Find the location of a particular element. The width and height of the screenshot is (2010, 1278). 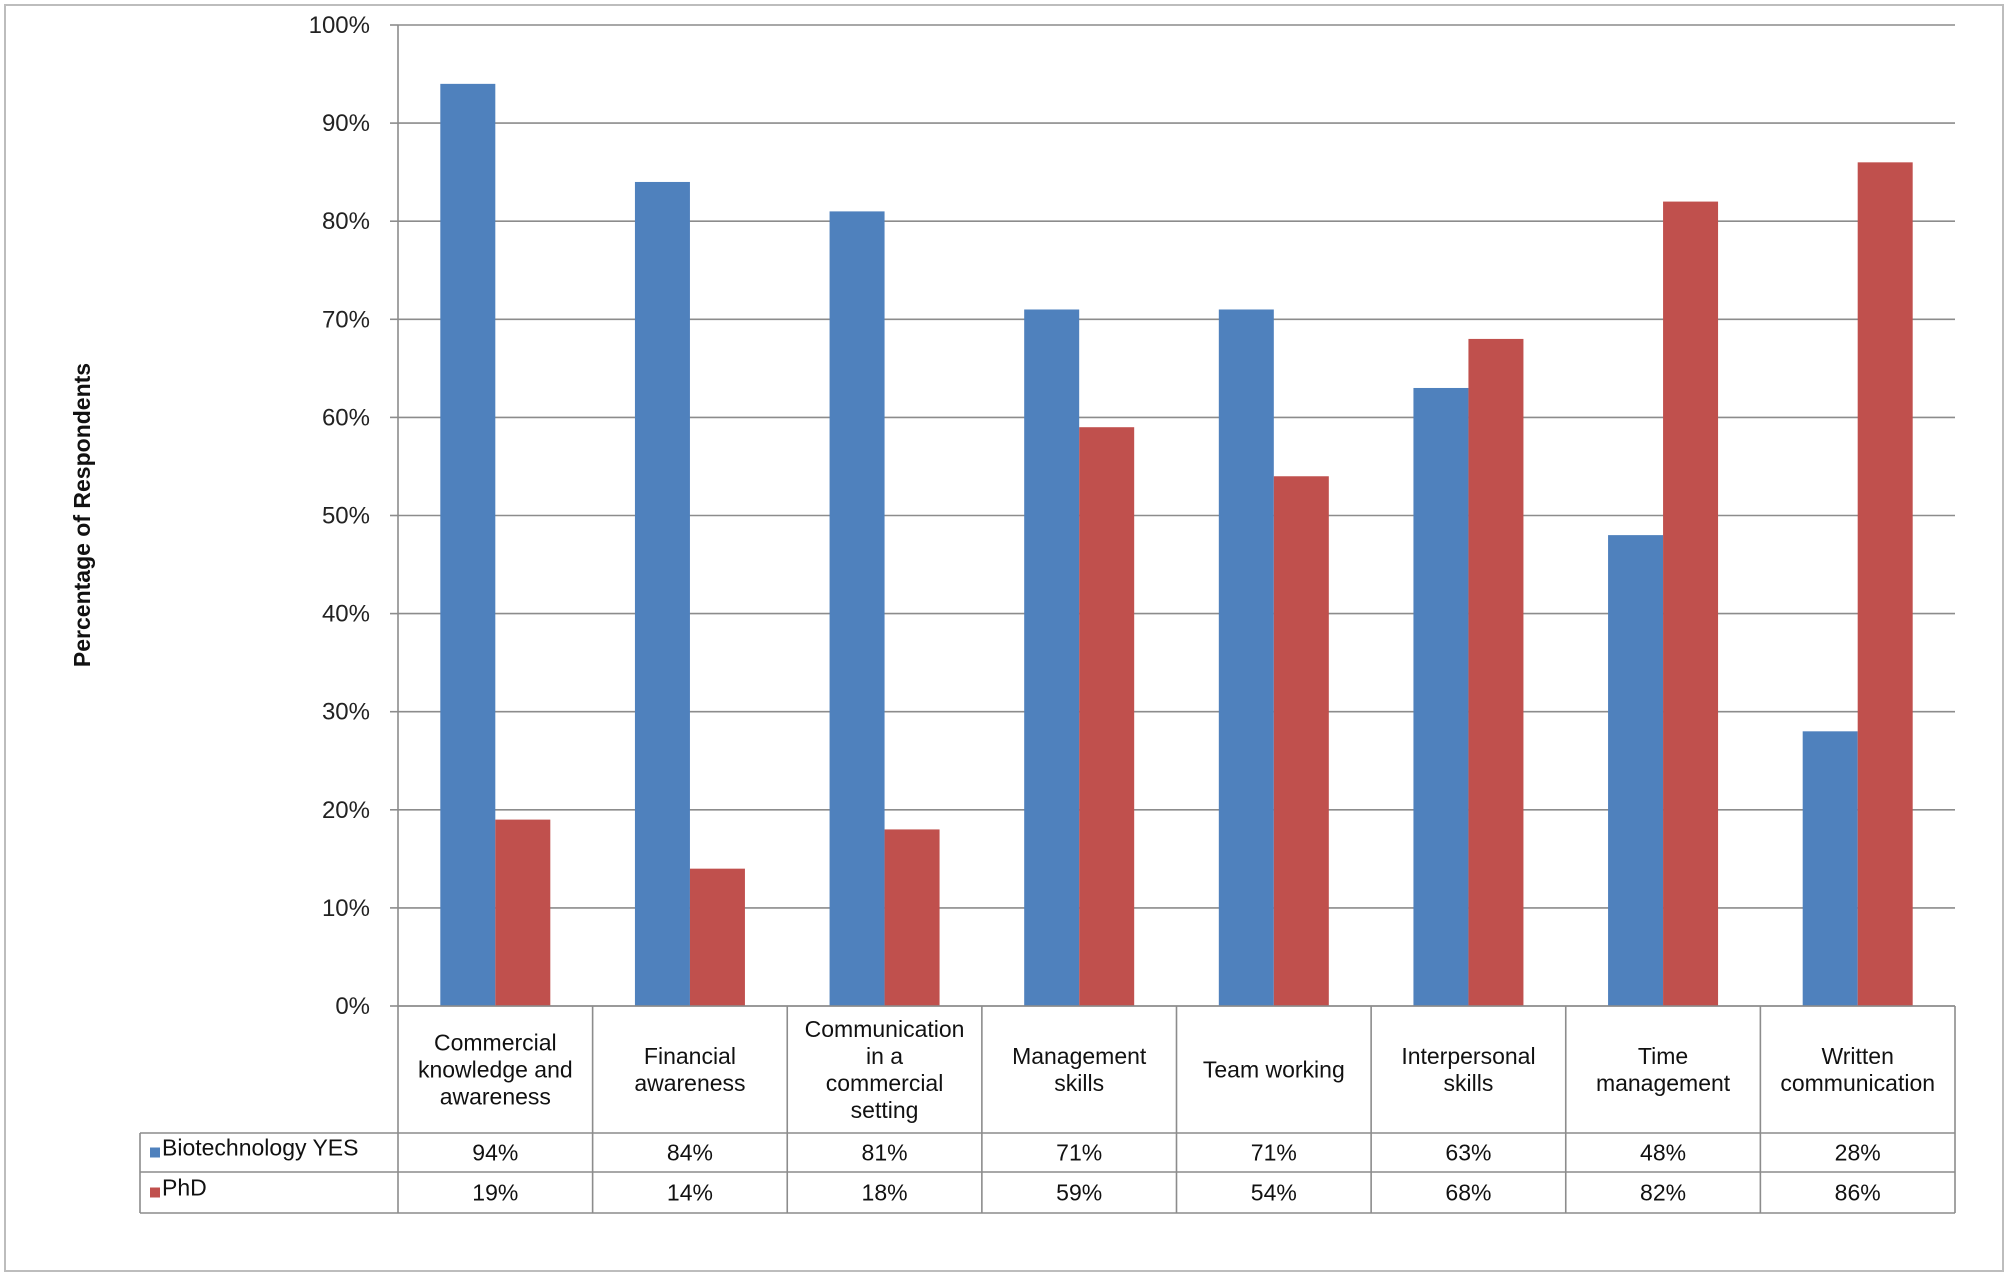

category-label: management is located at coordinates (1663, 1083).